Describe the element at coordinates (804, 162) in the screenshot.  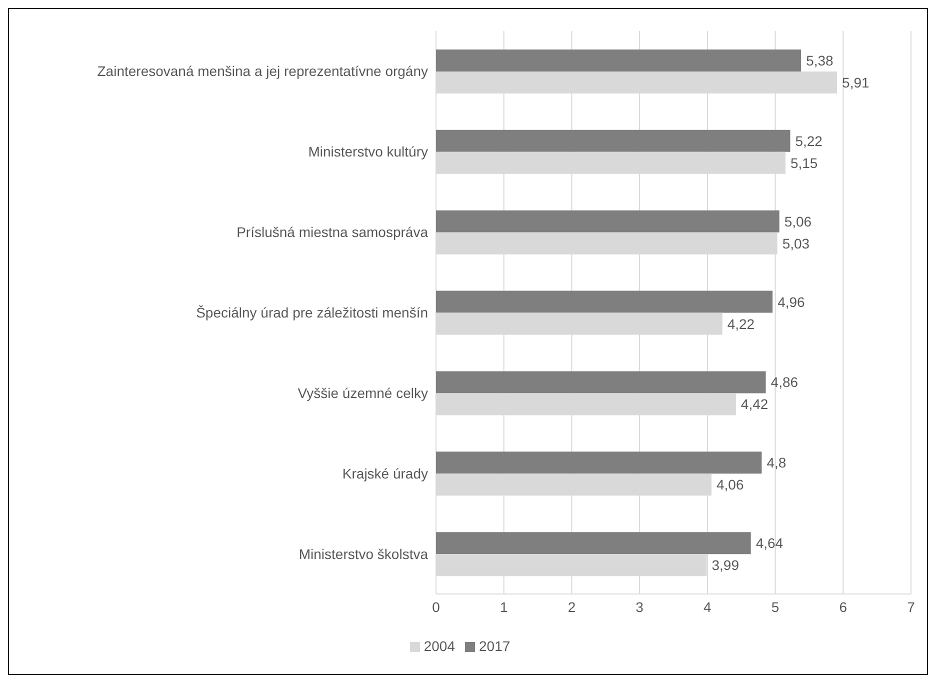
I see `data-label: 5,15` at that location.